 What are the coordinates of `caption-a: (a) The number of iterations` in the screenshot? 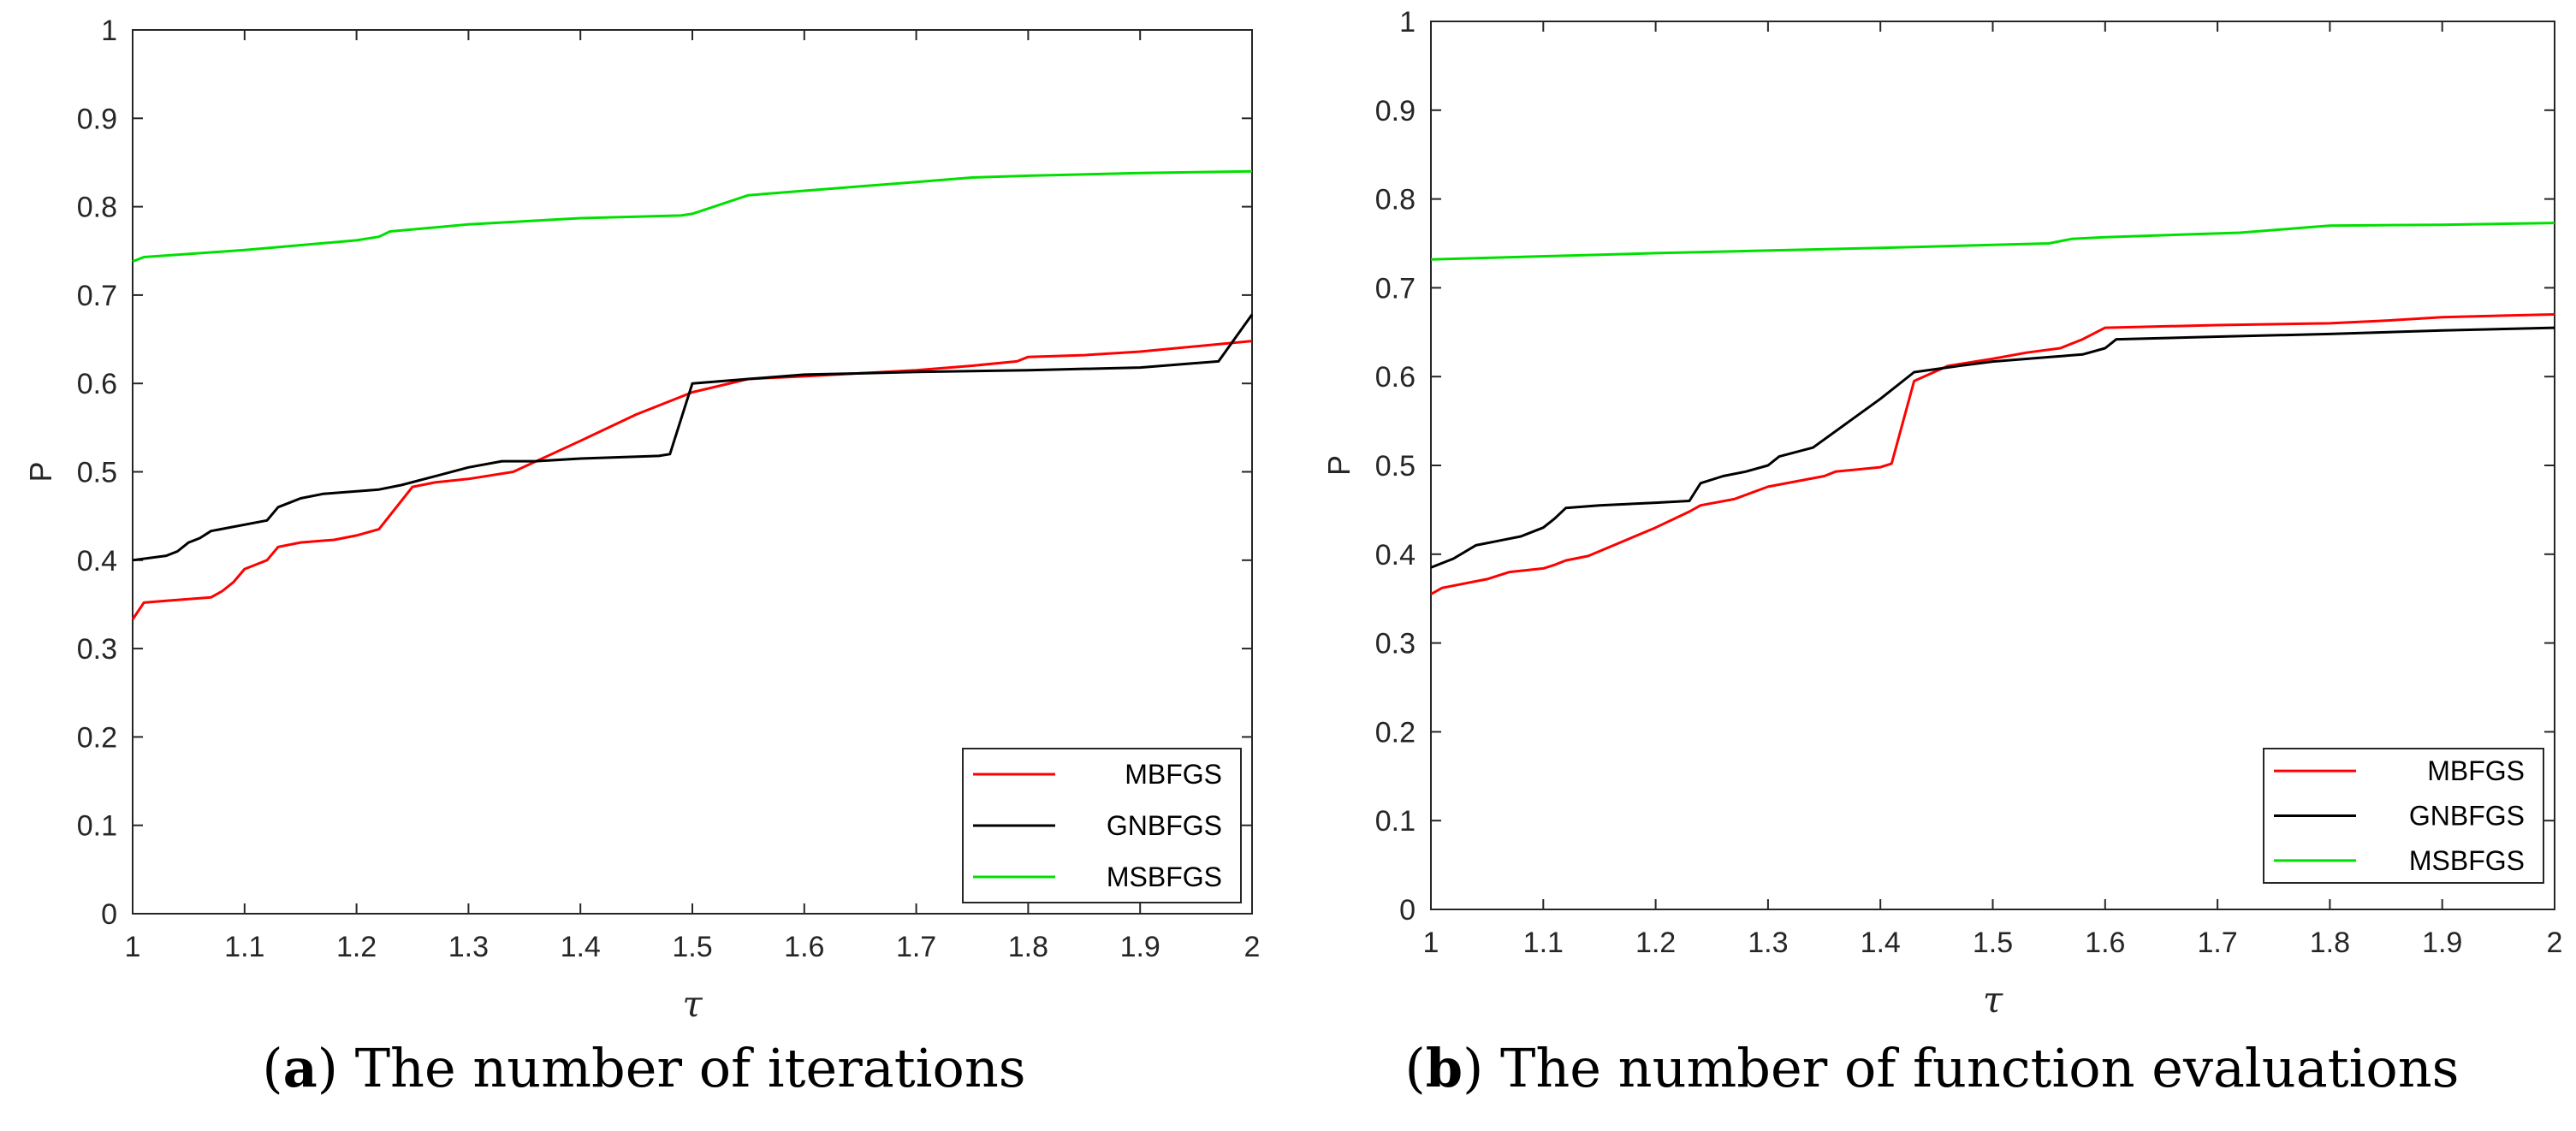 It's located at (644, 1068).